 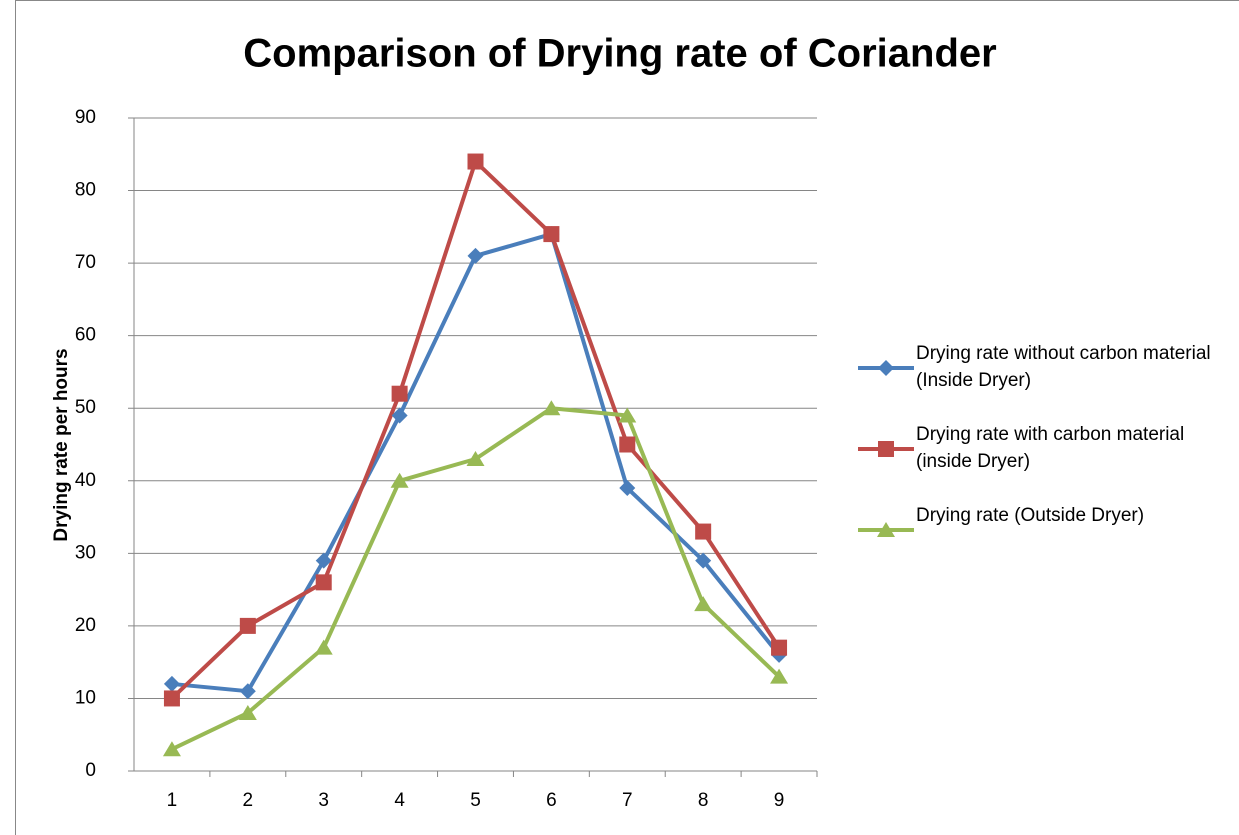 I want to click on x-tick-label: 6, so click(x=551, y=800).